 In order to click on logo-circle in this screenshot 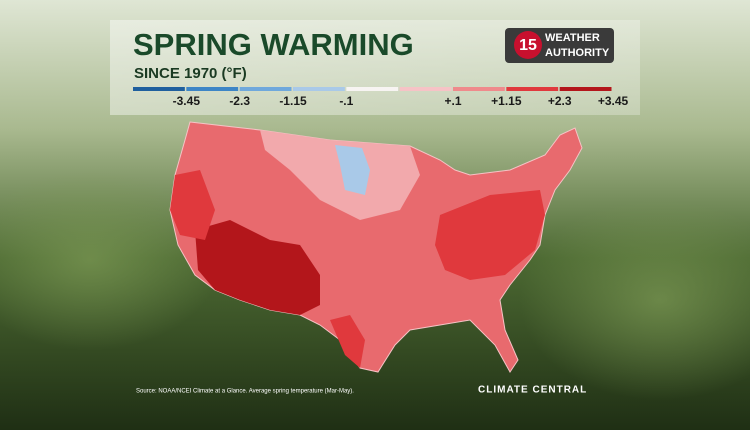, I will do `click(528, 45)`.